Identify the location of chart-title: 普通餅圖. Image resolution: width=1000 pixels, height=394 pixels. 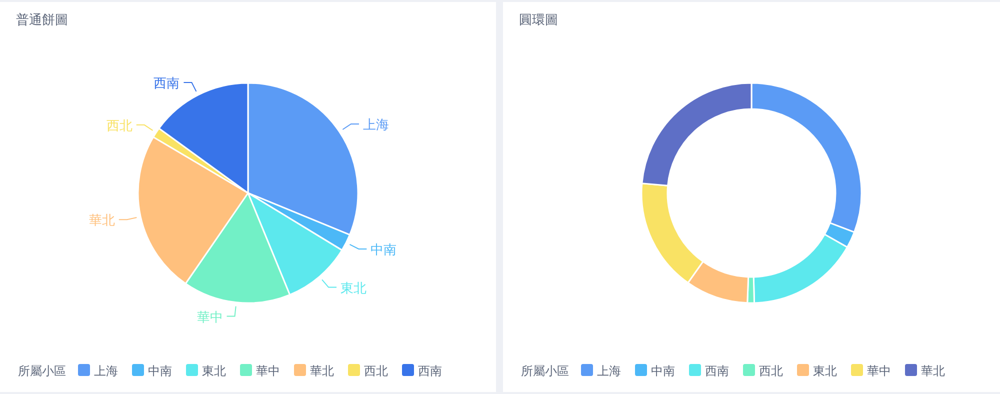
(42, 19).